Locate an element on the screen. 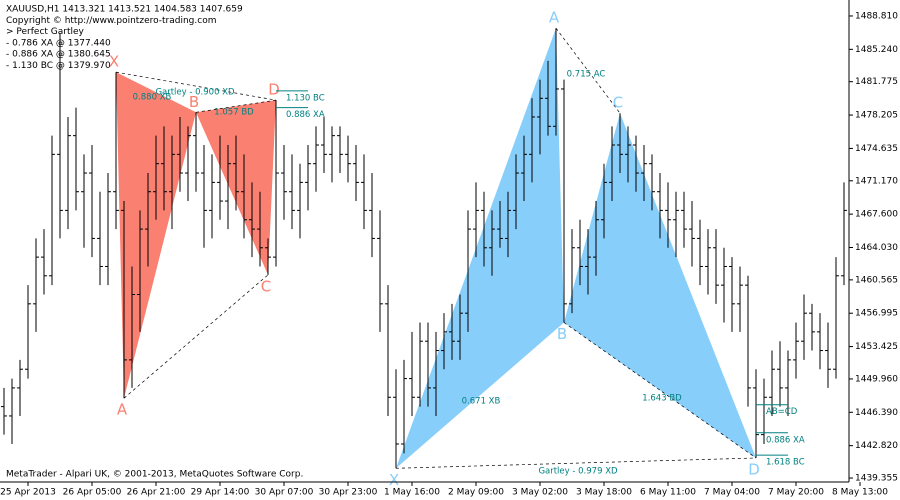 Image resolution: width=900 pixels, height=500 pixels. ratio-label: Gartley - 0.900 XD is located at coordinates (195, 93).